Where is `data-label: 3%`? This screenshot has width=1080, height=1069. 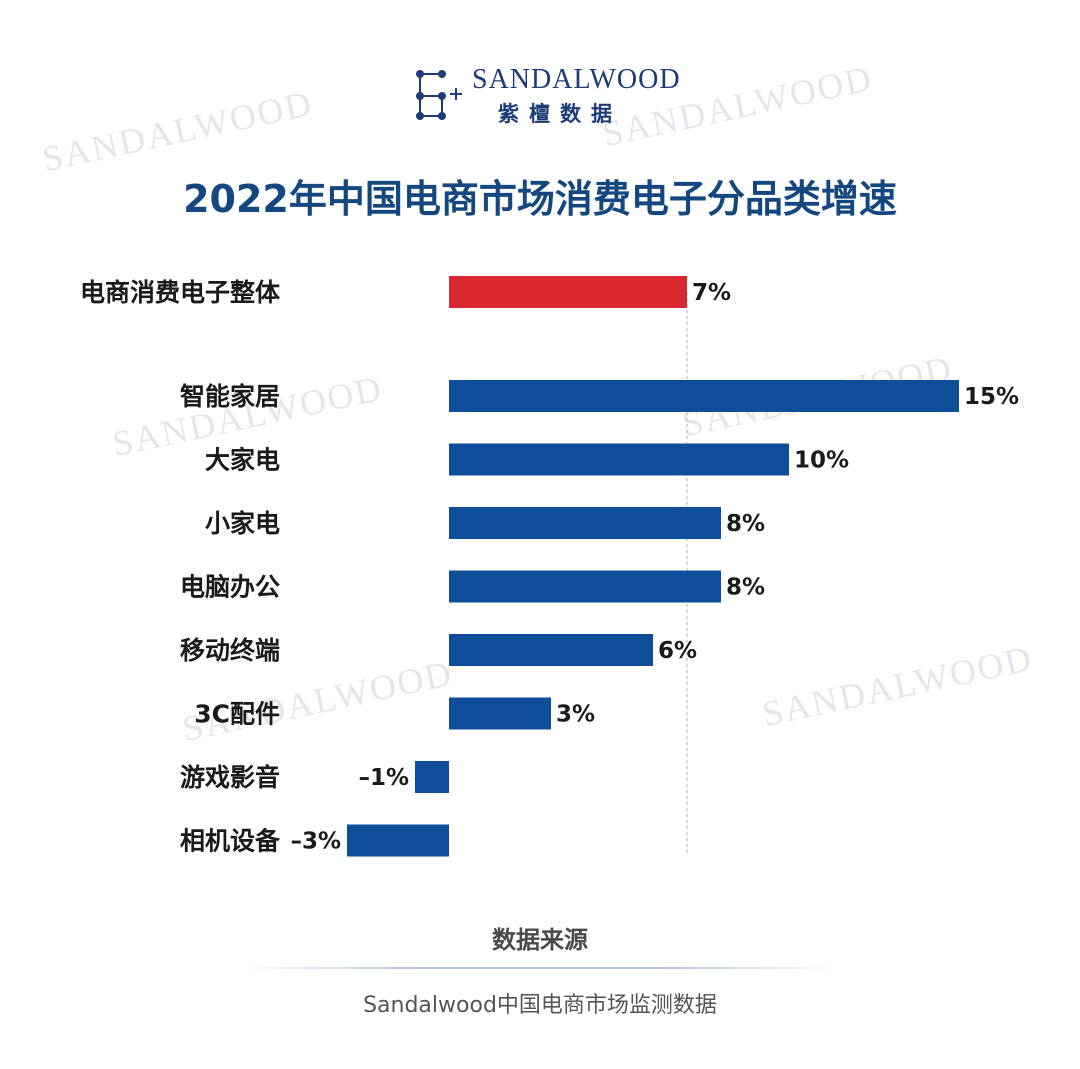
data-label: 3% is located at coordinates (575, 715).